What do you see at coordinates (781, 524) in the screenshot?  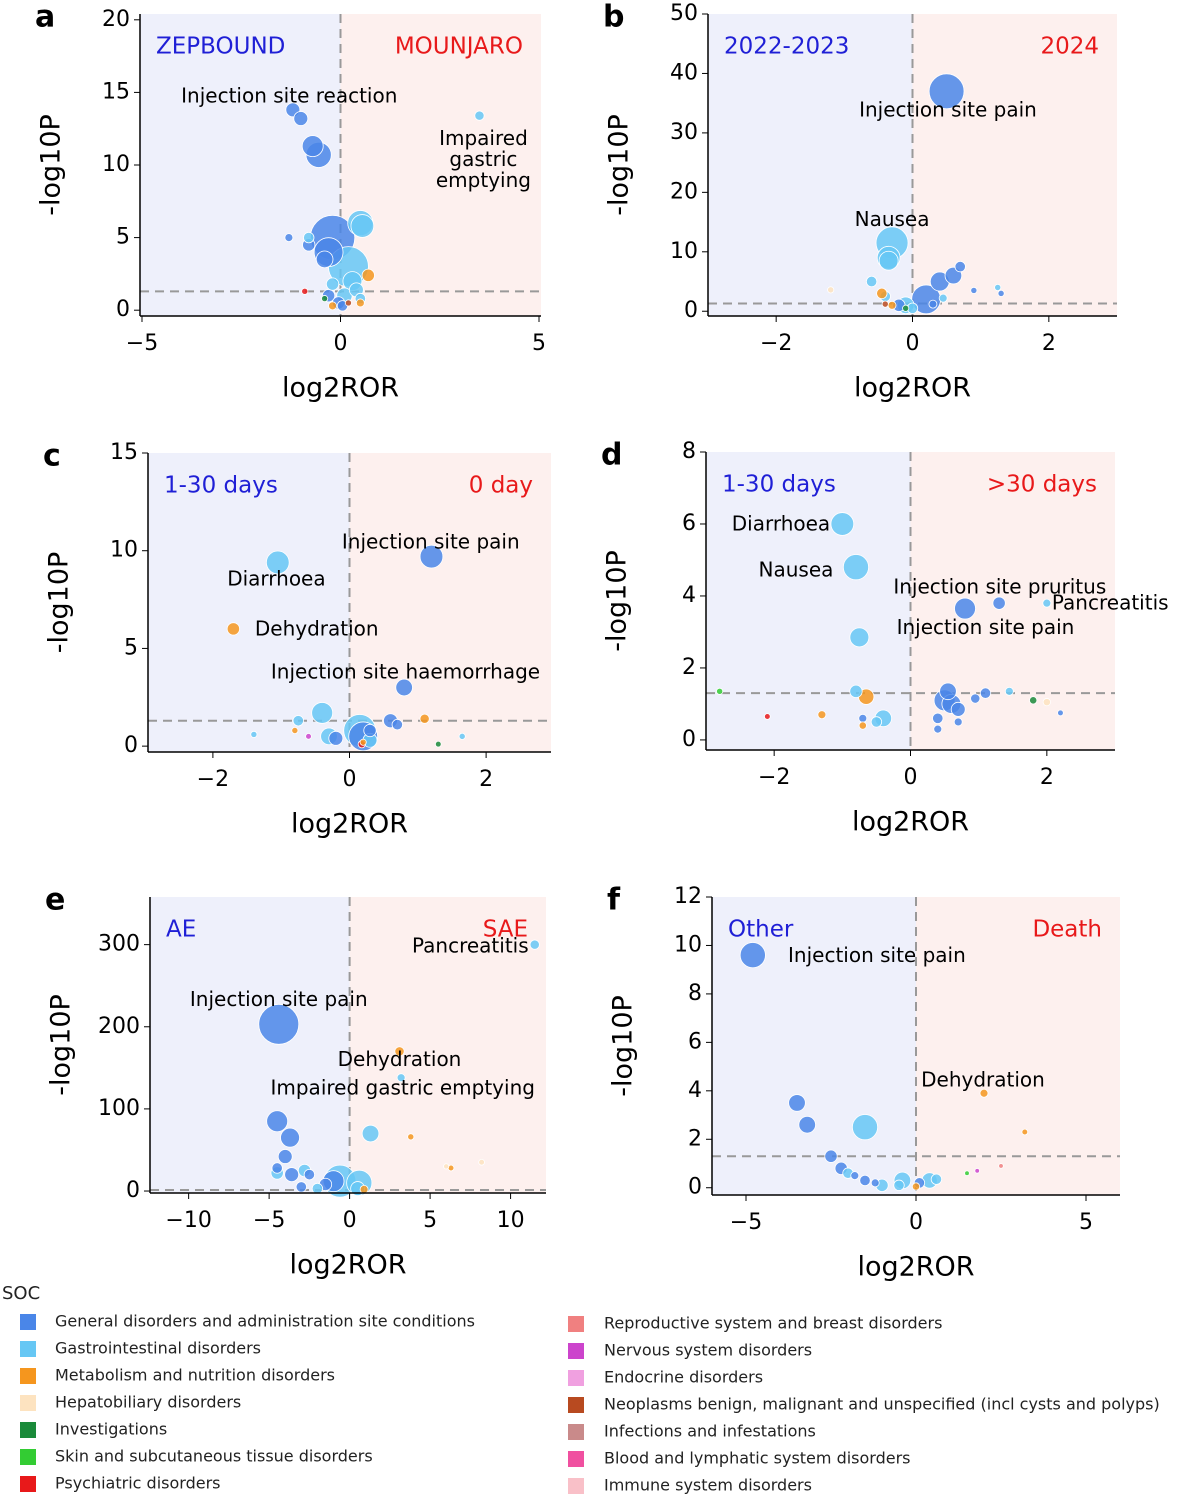 I see `annotation: Diarrhoea` at bounding box center [781, 524].